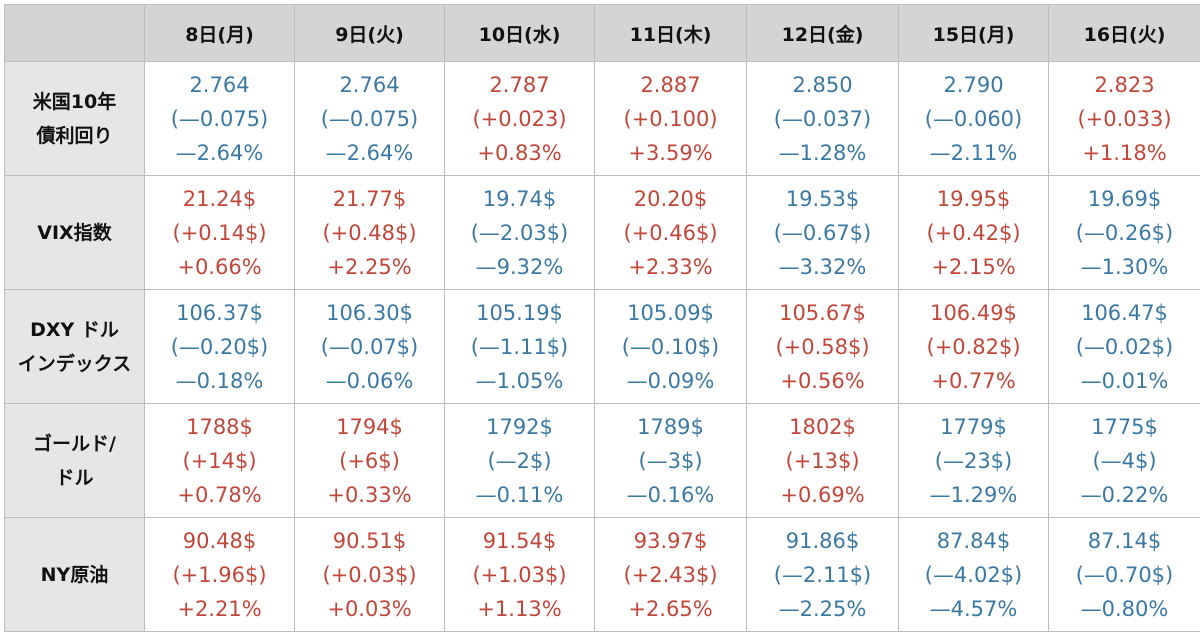 The image size is (1200, 639). What do you see at coordinates (973, 266) in the screenshot?
I see `percent-change: +2.15%` at bounding box center [973, 266].